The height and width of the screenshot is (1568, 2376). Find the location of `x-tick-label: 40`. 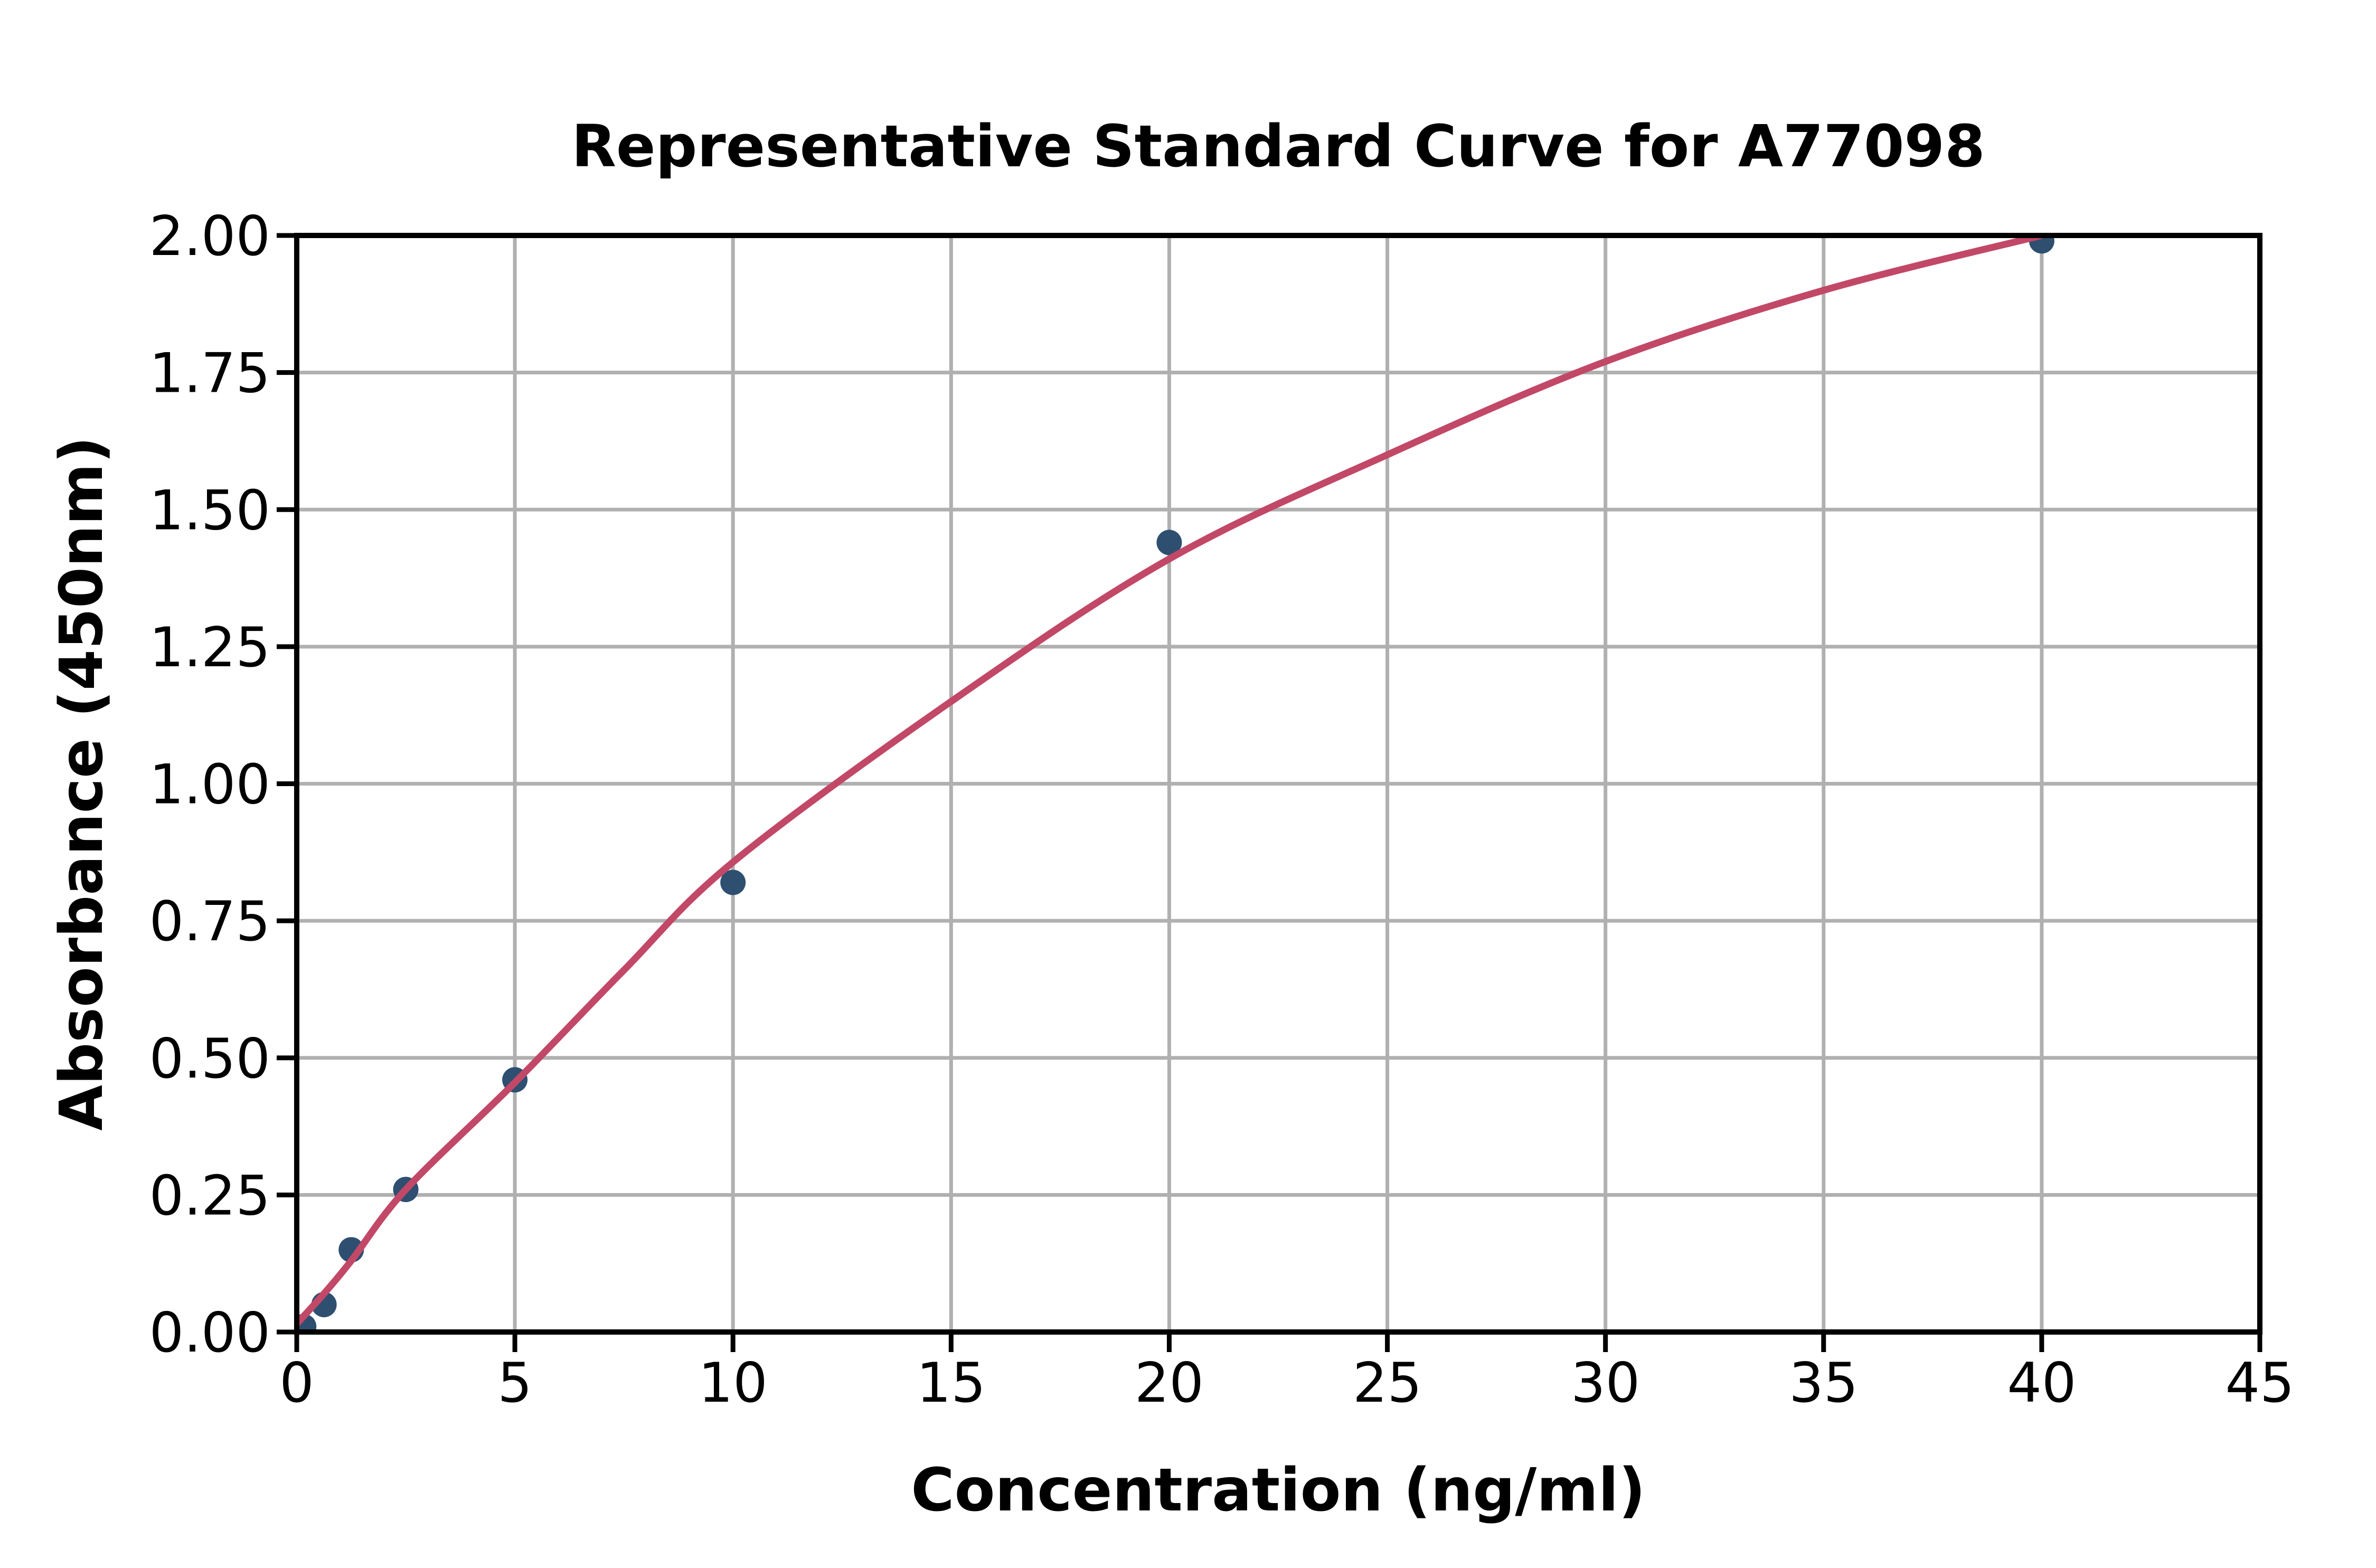

x-tick-label: 40 is located at coordinates (2042, 1384).